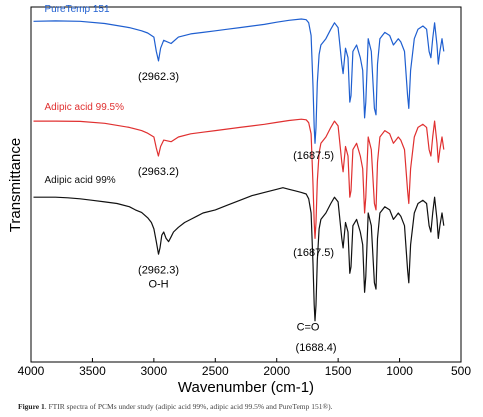 The height and width of the screenshot is (417, 483). Describe the element at coordinates (77, 9) in the screenshot. I see `series-label-0: PureTemp 151` at that location.